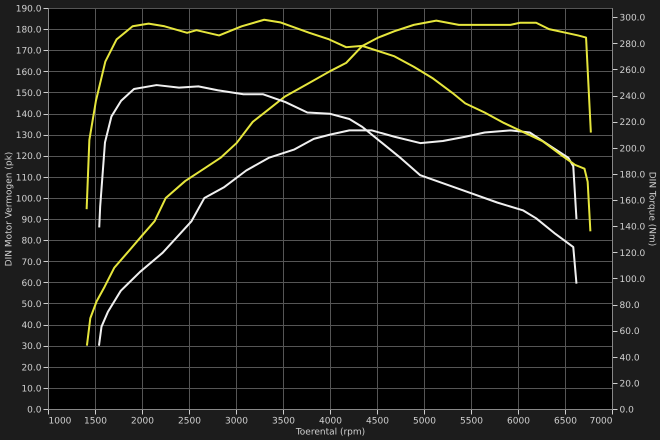  Describe the element at coordinates (627, 411) in the screenshot. I see `y2-tick-label: 0.0` at that location.